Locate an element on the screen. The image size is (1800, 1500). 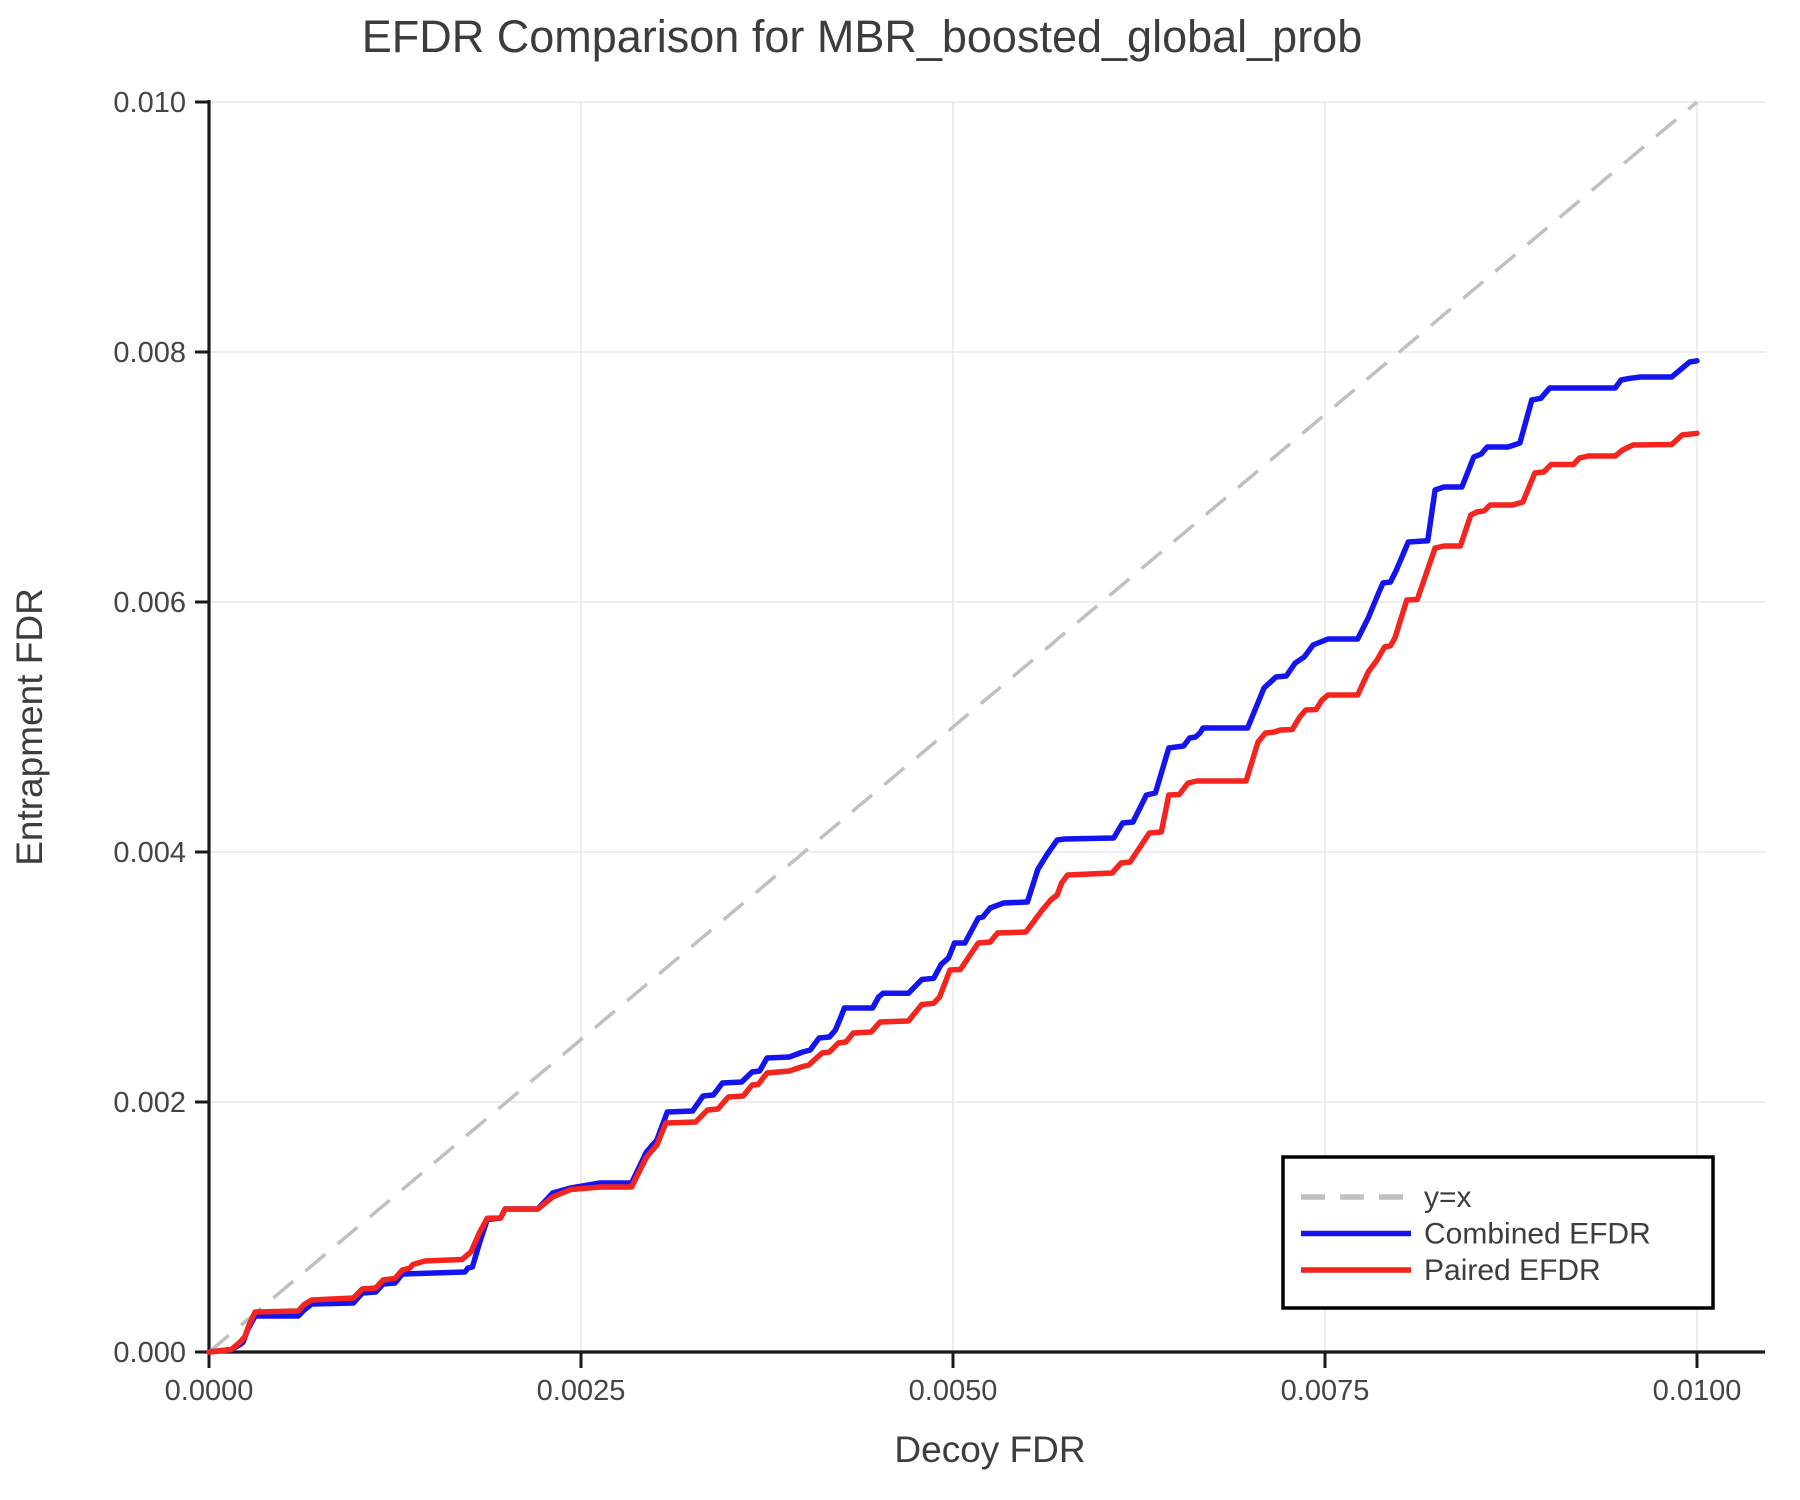
x-tick-label: 0.0050 is located at coordinates (953, 1391).